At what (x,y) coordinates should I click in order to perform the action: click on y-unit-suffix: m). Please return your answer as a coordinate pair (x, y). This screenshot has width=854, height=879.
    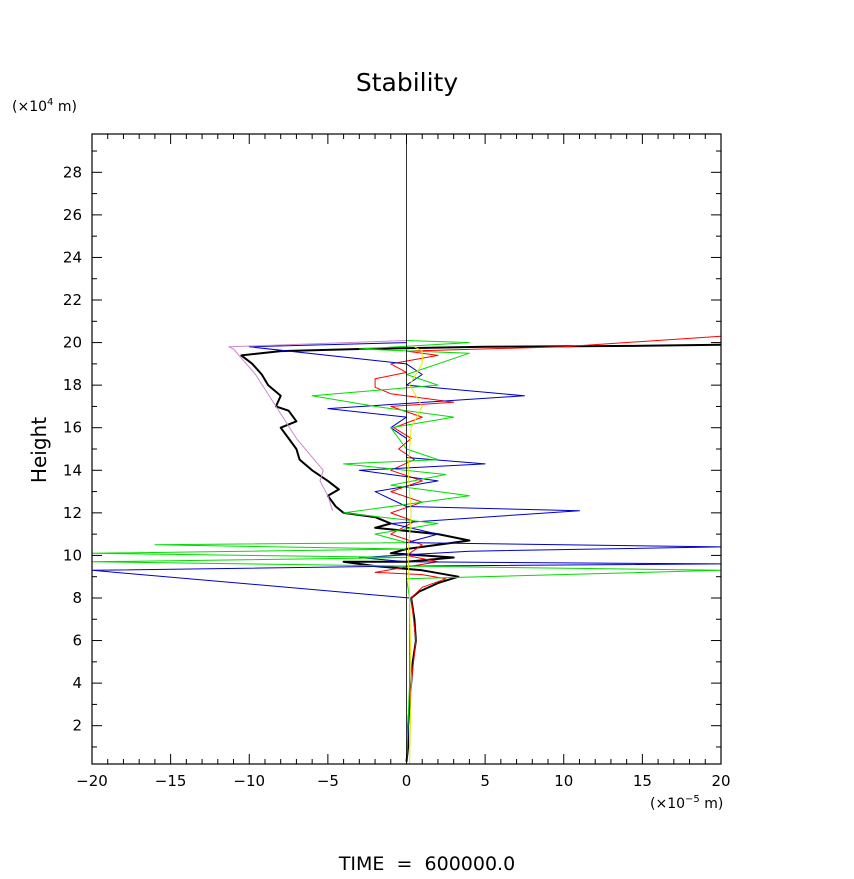
    Looking at the image, I should click on (65, 107).